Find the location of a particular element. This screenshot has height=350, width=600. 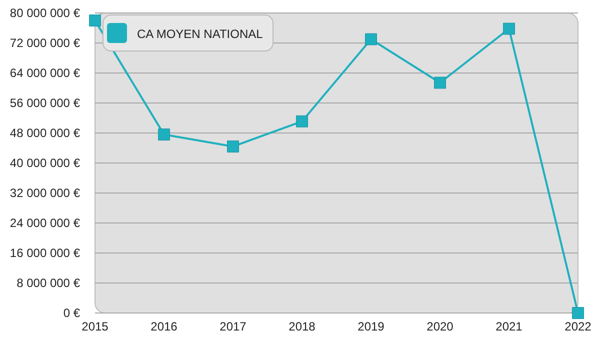

y-tick-label: 48 000 000 € is located at coordinates (45, 133).